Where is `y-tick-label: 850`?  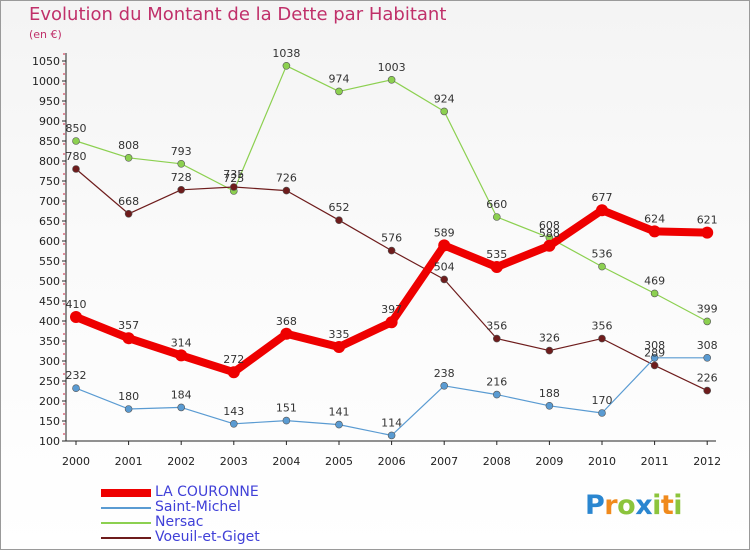
y-tick-label: 850 is located at coordinates (49, 141).